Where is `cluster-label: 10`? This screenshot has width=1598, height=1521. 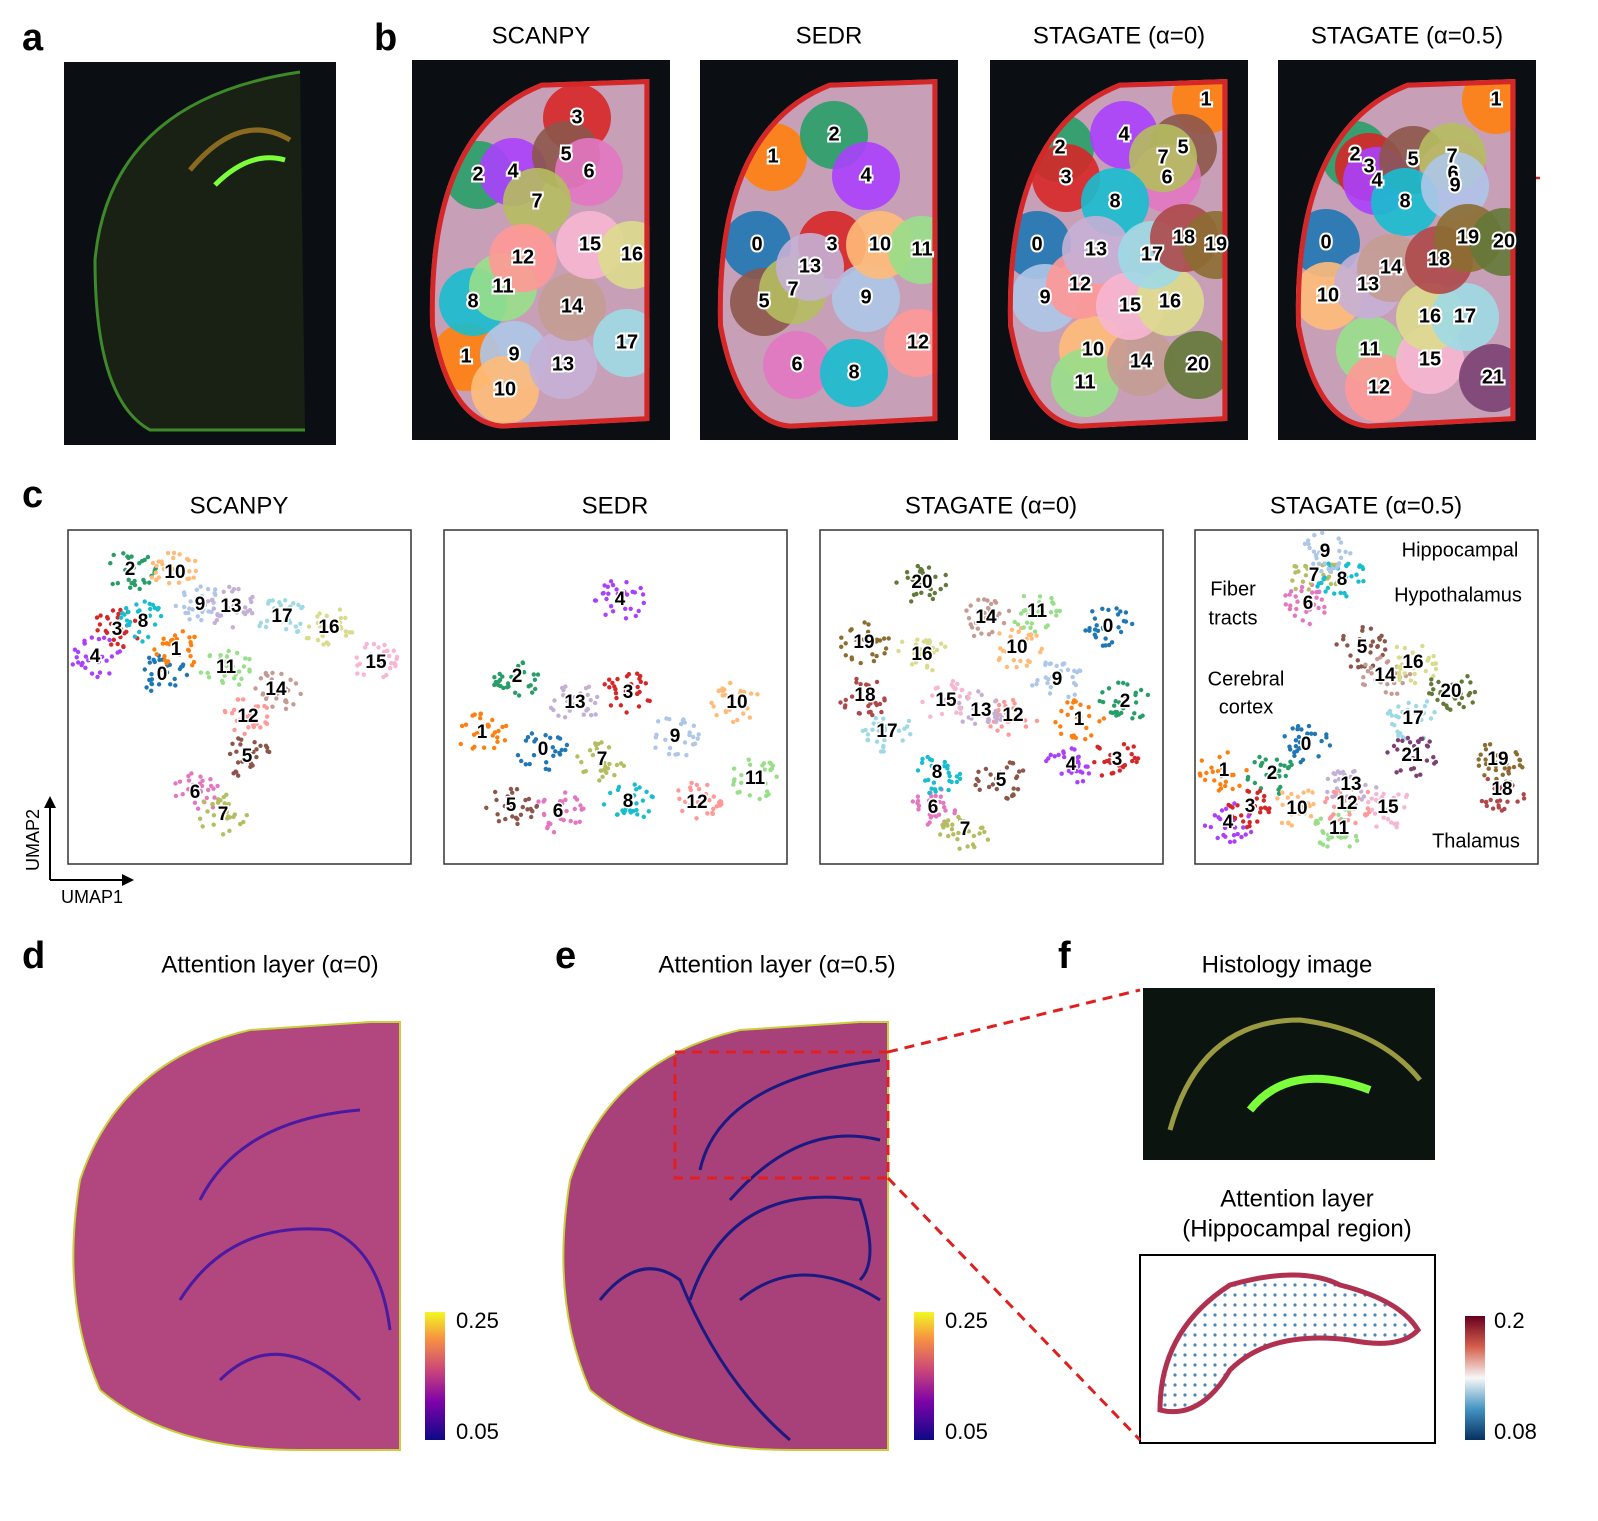
cluster-label: 10 is located at coordinates (505, 389).